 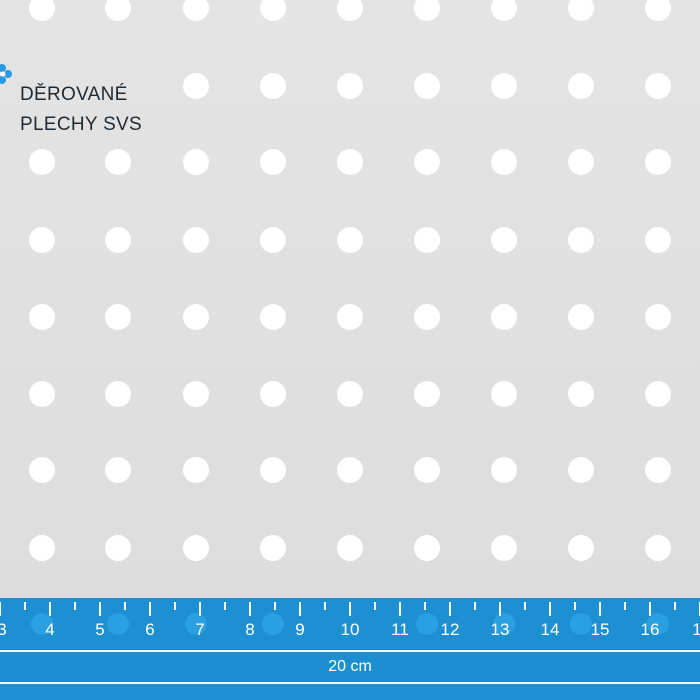 I want to click on flower-logo-icon, so click(x=6, y=74).